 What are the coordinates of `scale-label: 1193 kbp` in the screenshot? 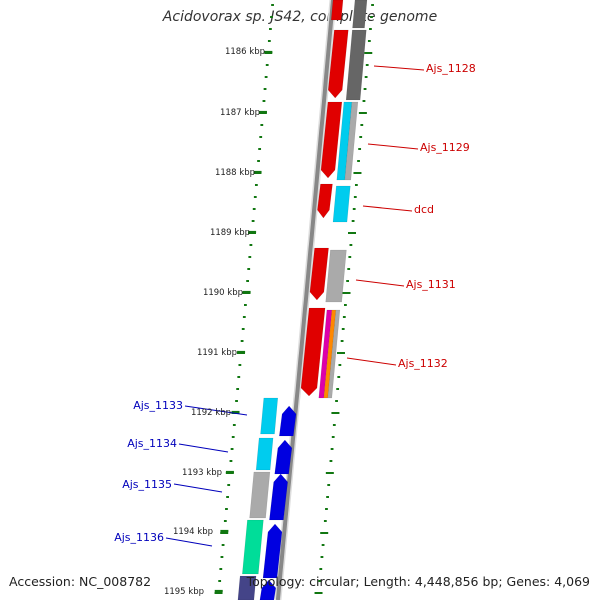 It's located at (202, 473).